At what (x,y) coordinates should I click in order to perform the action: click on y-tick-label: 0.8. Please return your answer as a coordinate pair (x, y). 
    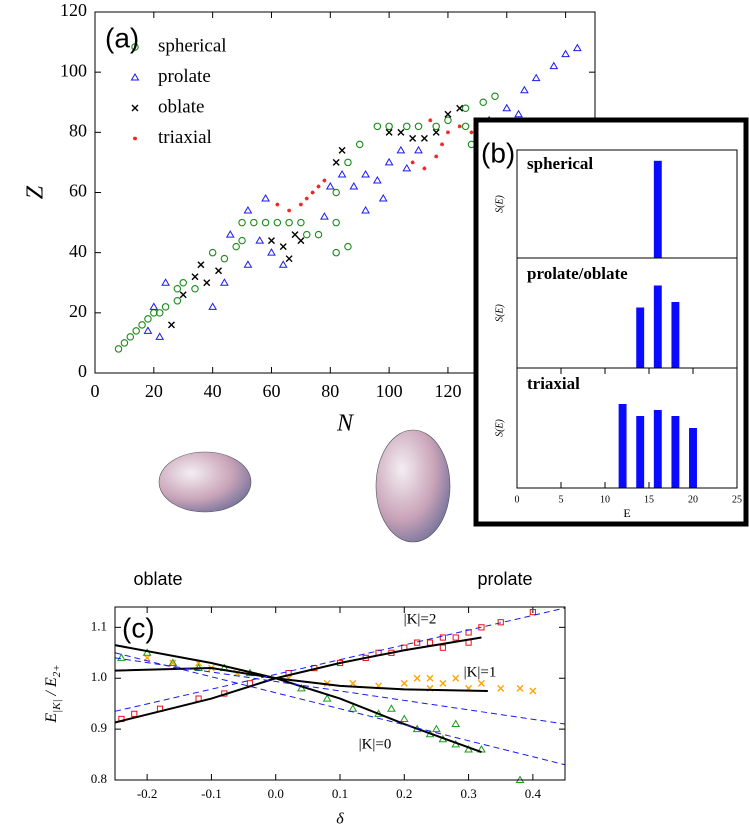
    Looking at the image, I should click on (99, 778).